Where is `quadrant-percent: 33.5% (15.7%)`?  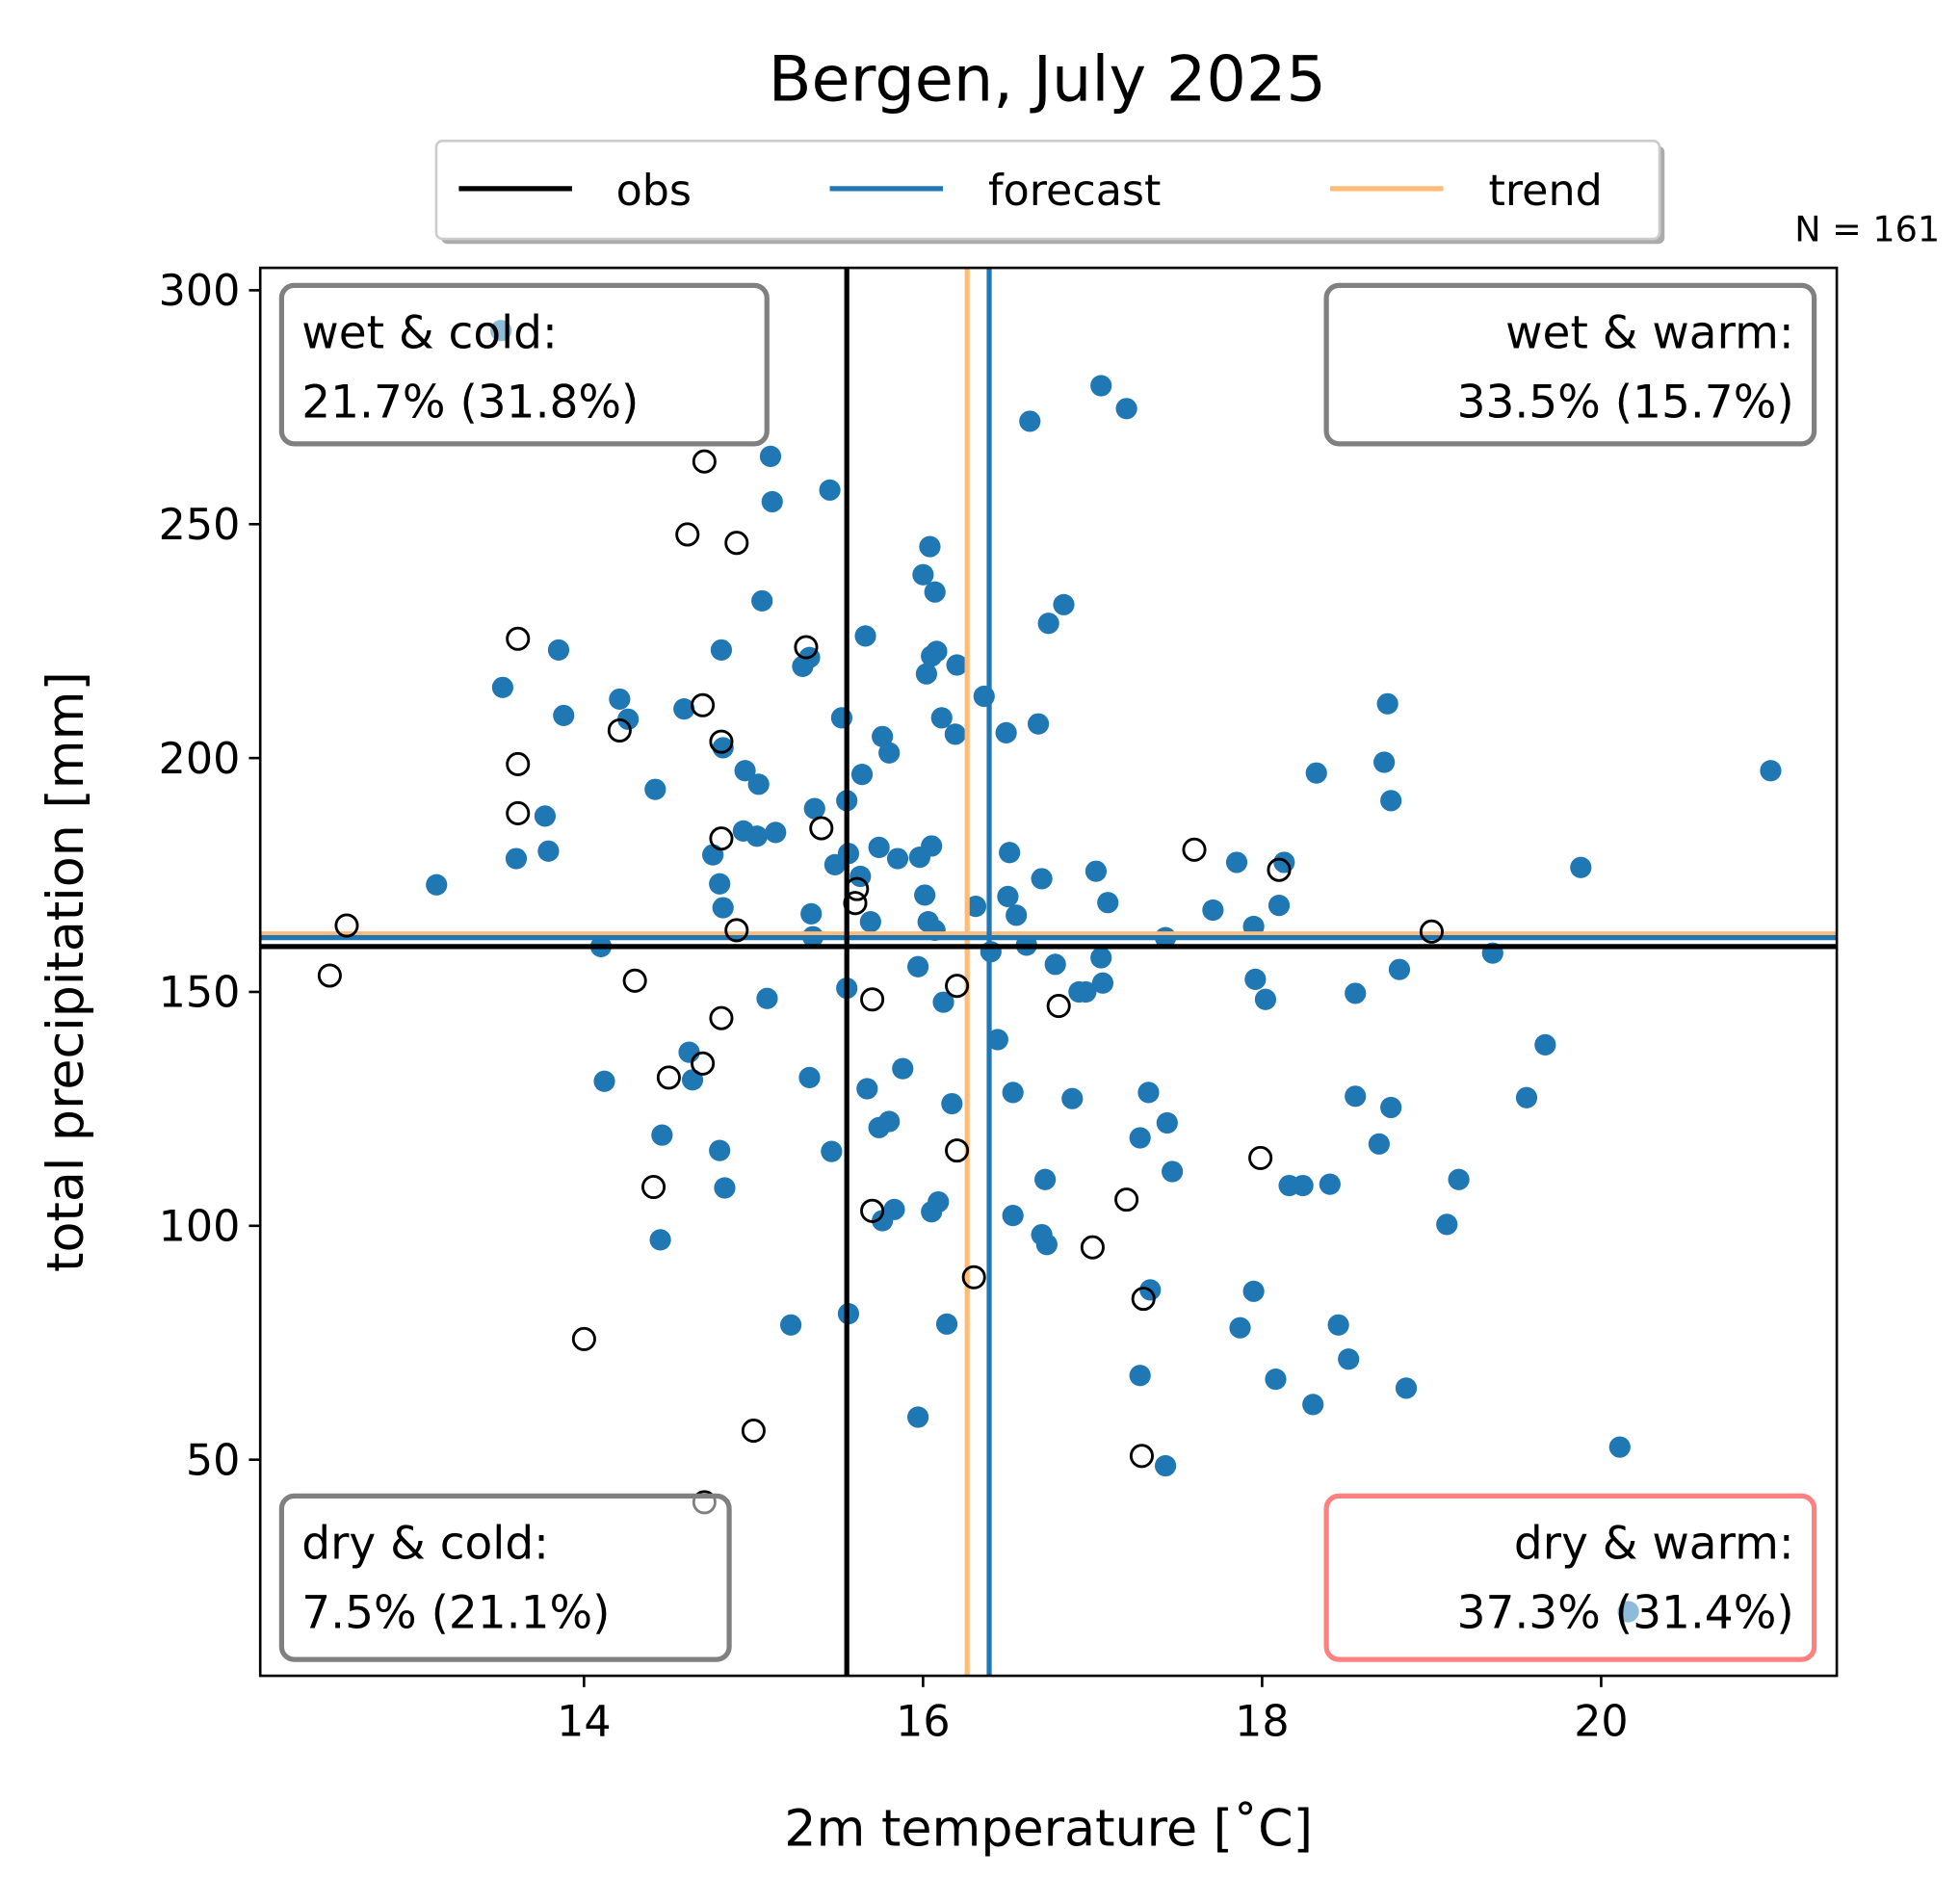
quadrant-percent: 33.5% (15.7%) is located at coordinates (1625, 403).